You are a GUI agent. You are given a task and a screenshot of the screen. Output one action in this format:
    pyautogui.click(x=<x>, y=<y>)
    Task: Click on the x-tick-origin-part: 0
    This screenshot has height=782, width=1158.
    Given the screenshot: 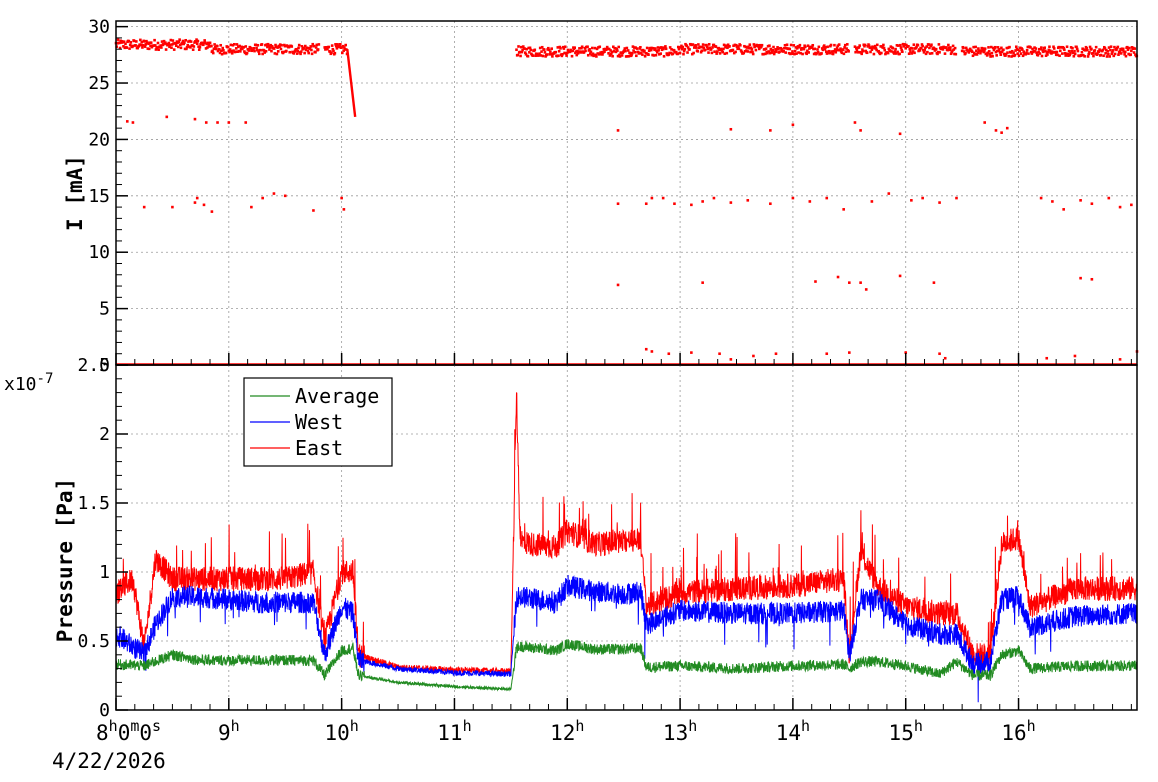 What is the action you would take?
    pyautogui.click(x=145, y=733)
    